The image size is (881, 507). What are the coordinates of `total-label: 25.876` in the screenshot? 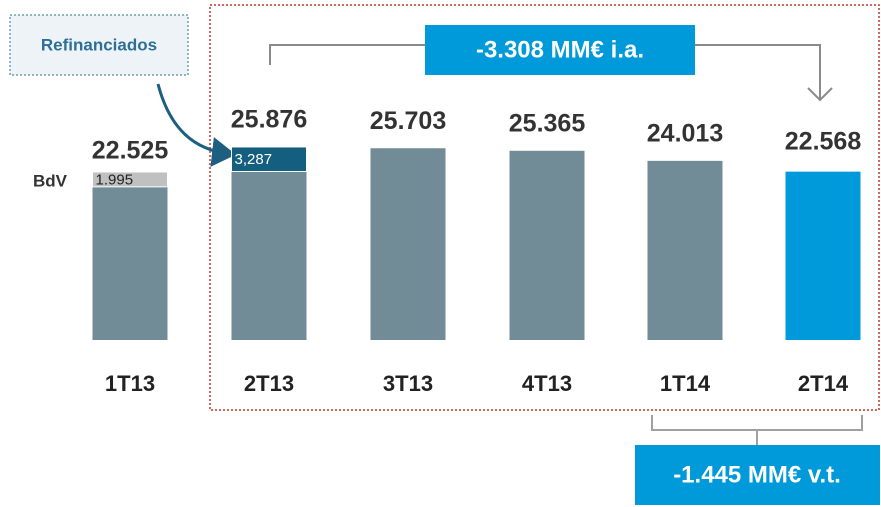 It's located at (269, 120).